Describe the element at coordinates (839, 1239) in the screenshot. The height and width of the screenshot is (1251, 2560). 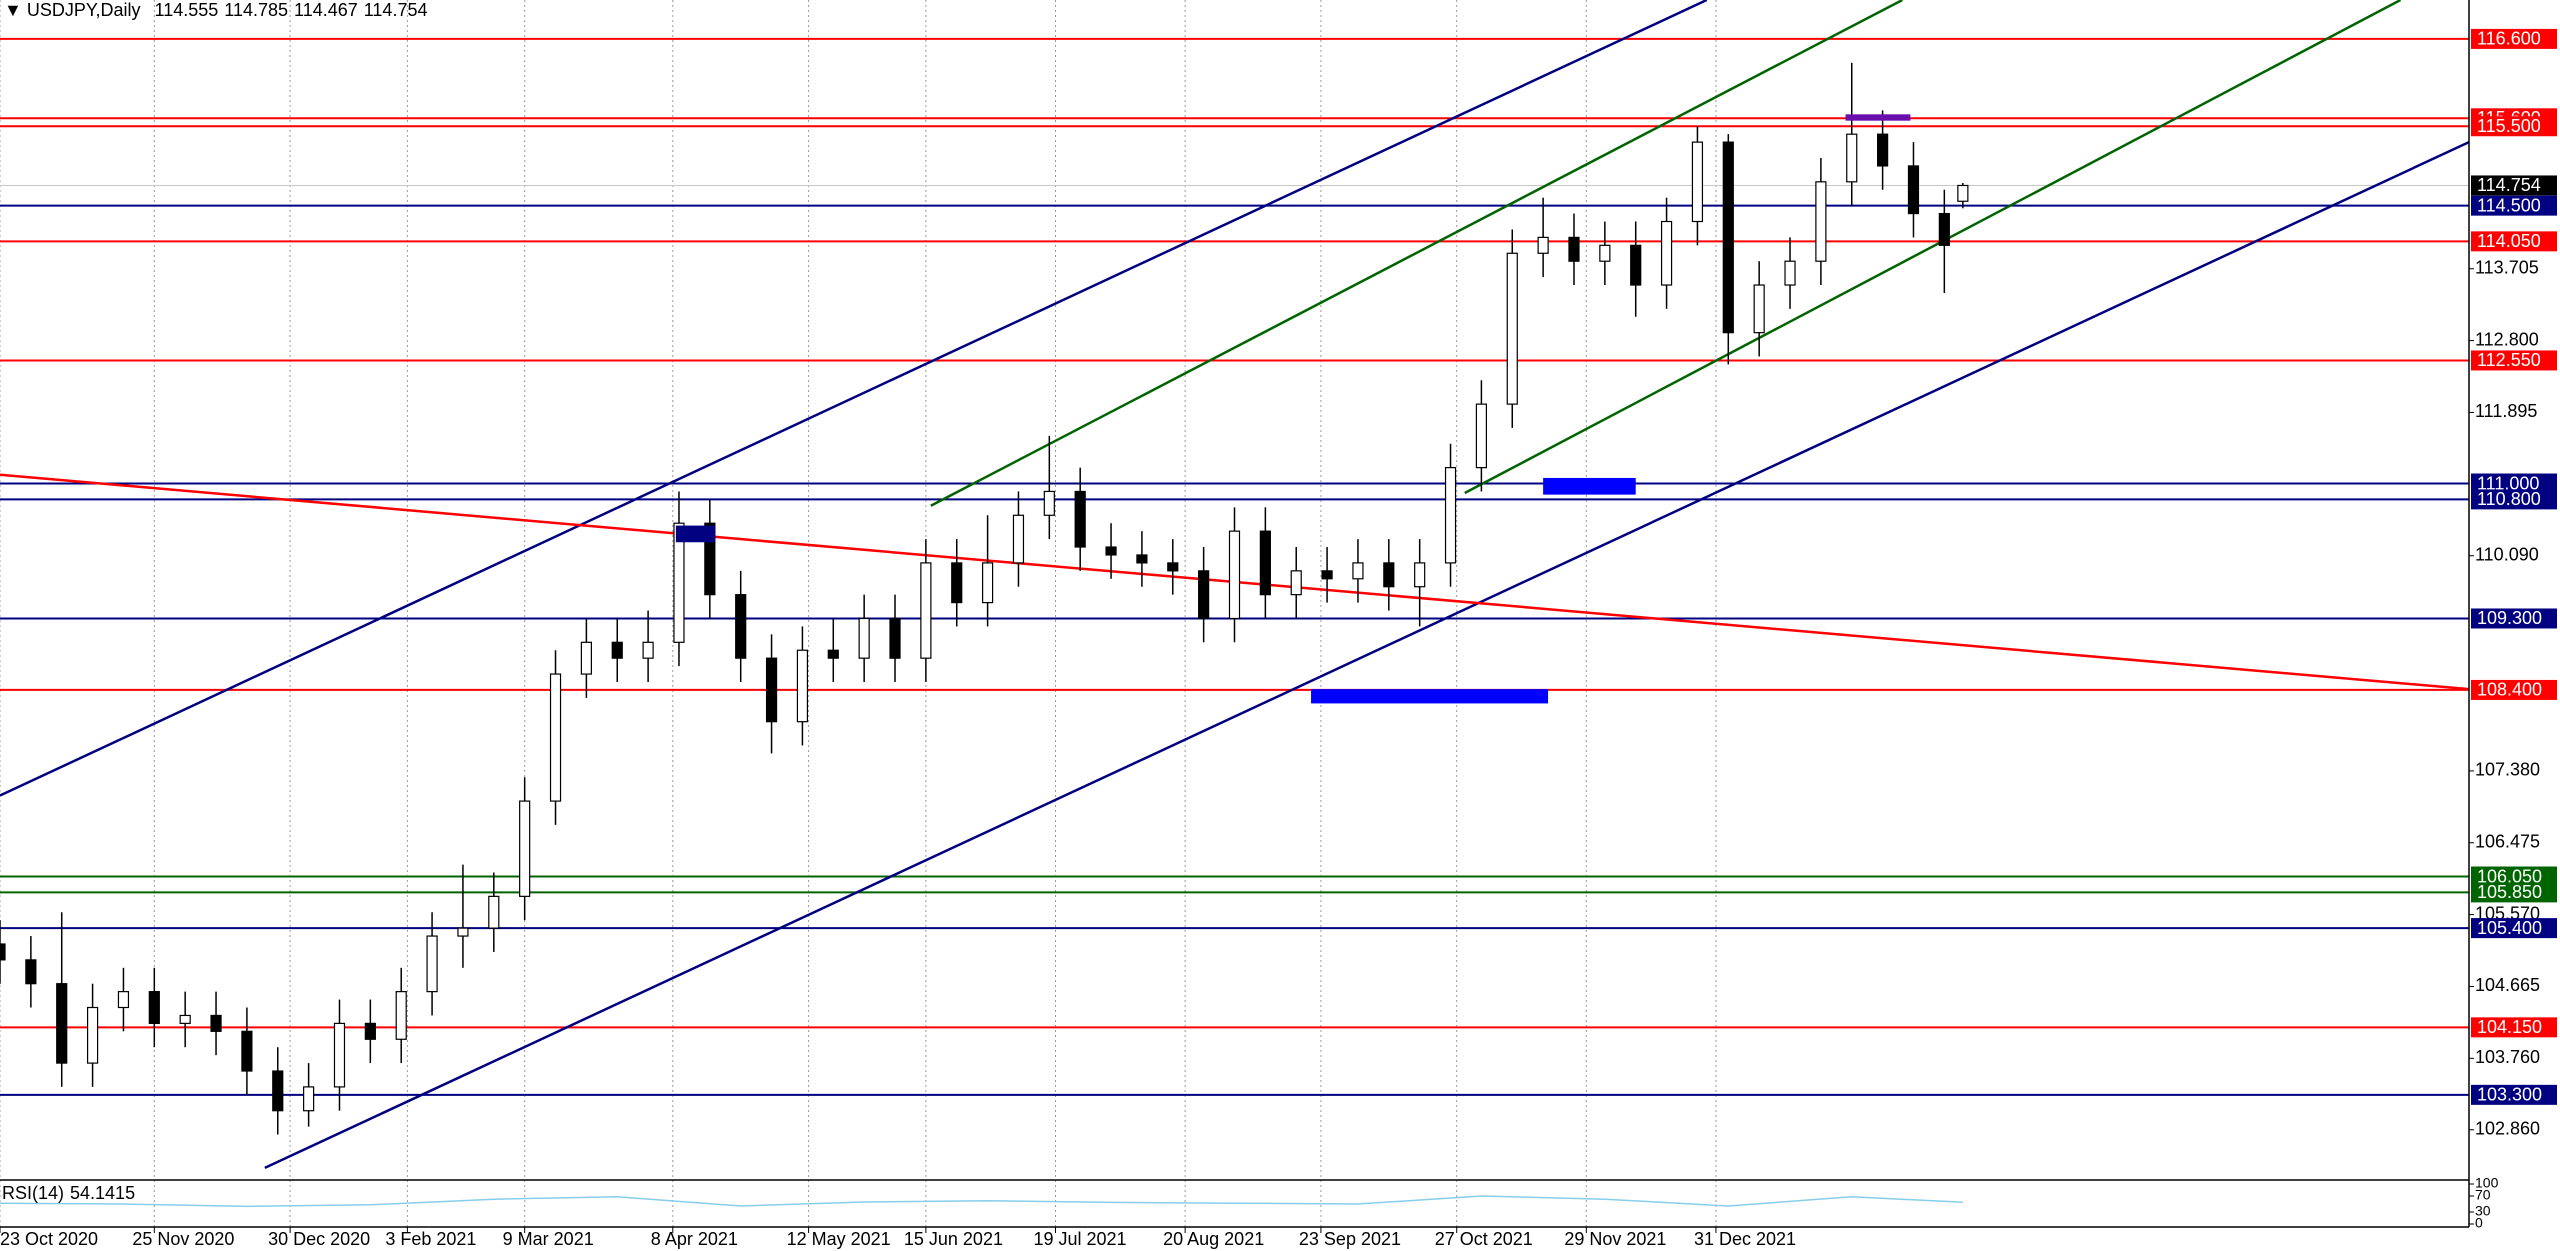
I see `x-tick-label: 12 May 2021` at that location.